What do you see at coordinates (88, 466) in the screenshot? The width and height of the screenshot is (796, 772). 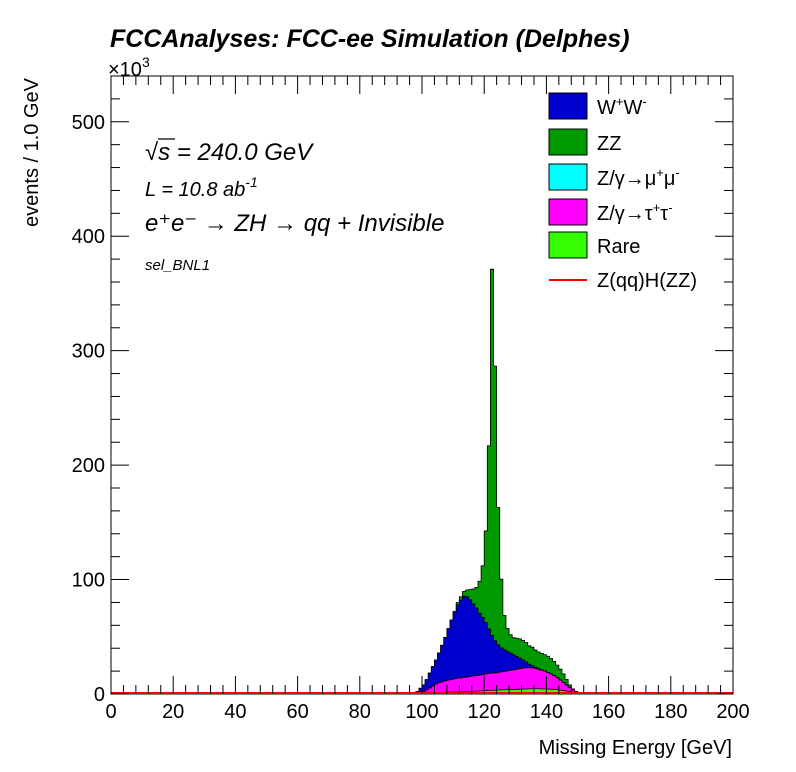 I see `y-tick-label: 200` at bounding box center [88, 466].